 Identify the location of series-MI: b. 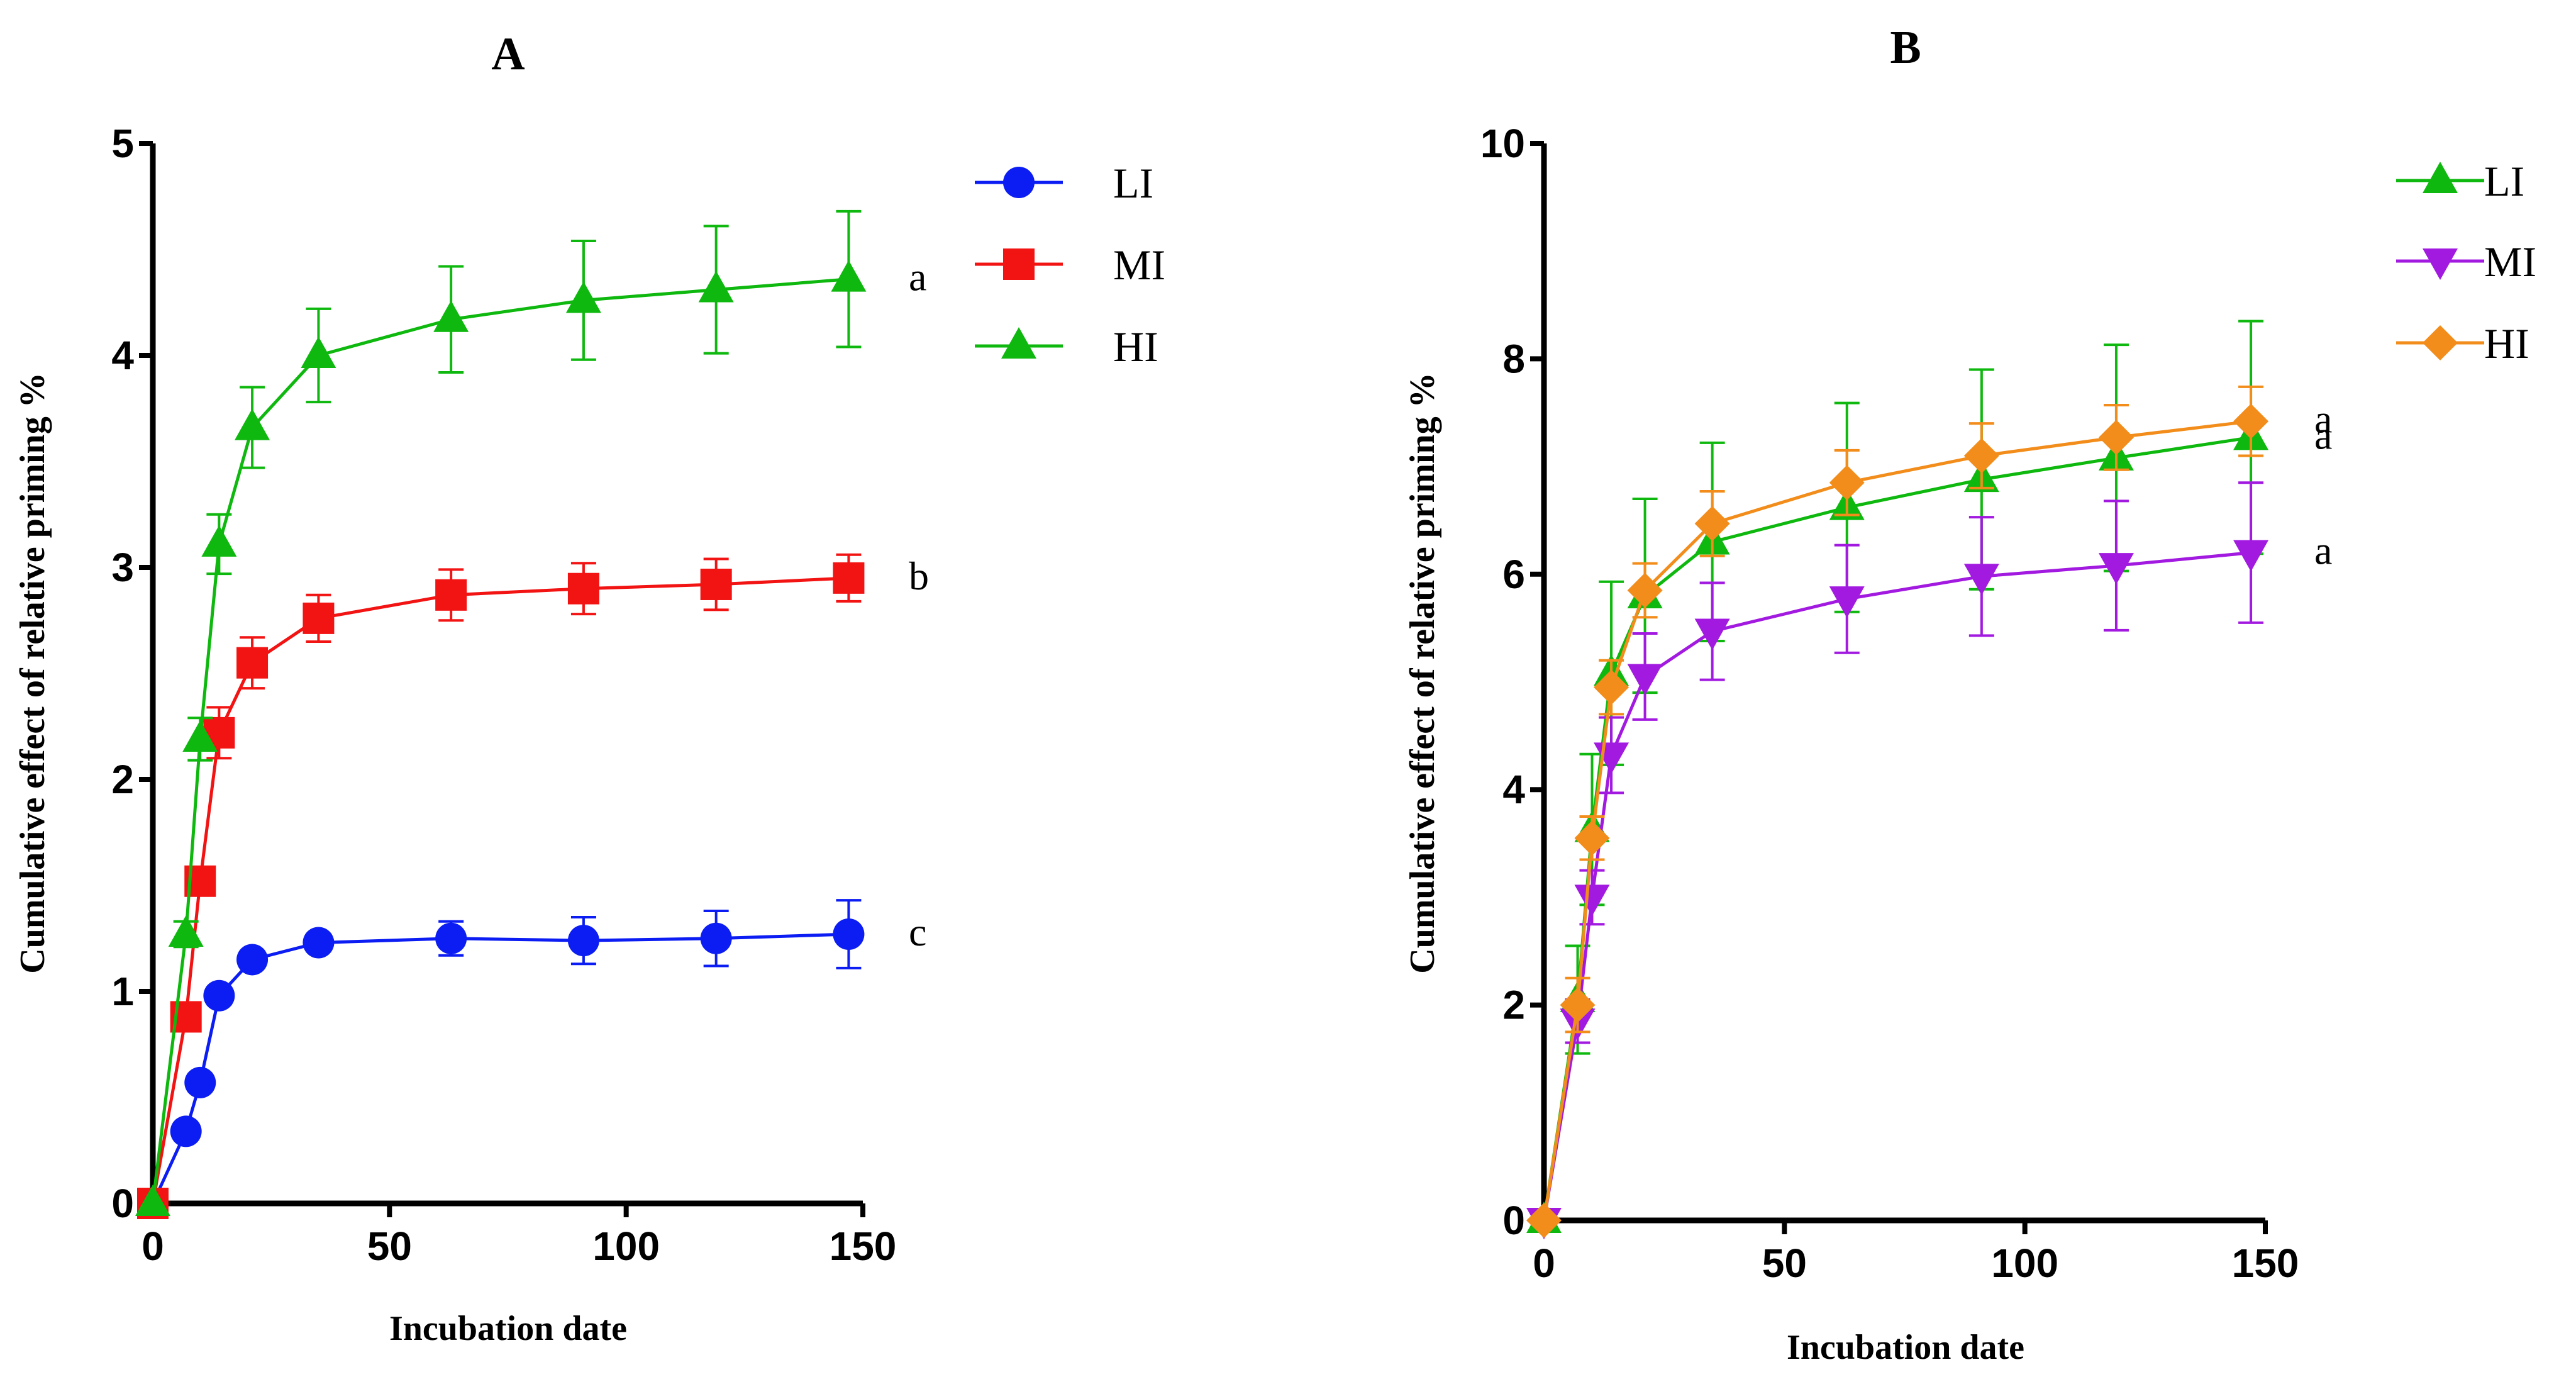
(533, 886).